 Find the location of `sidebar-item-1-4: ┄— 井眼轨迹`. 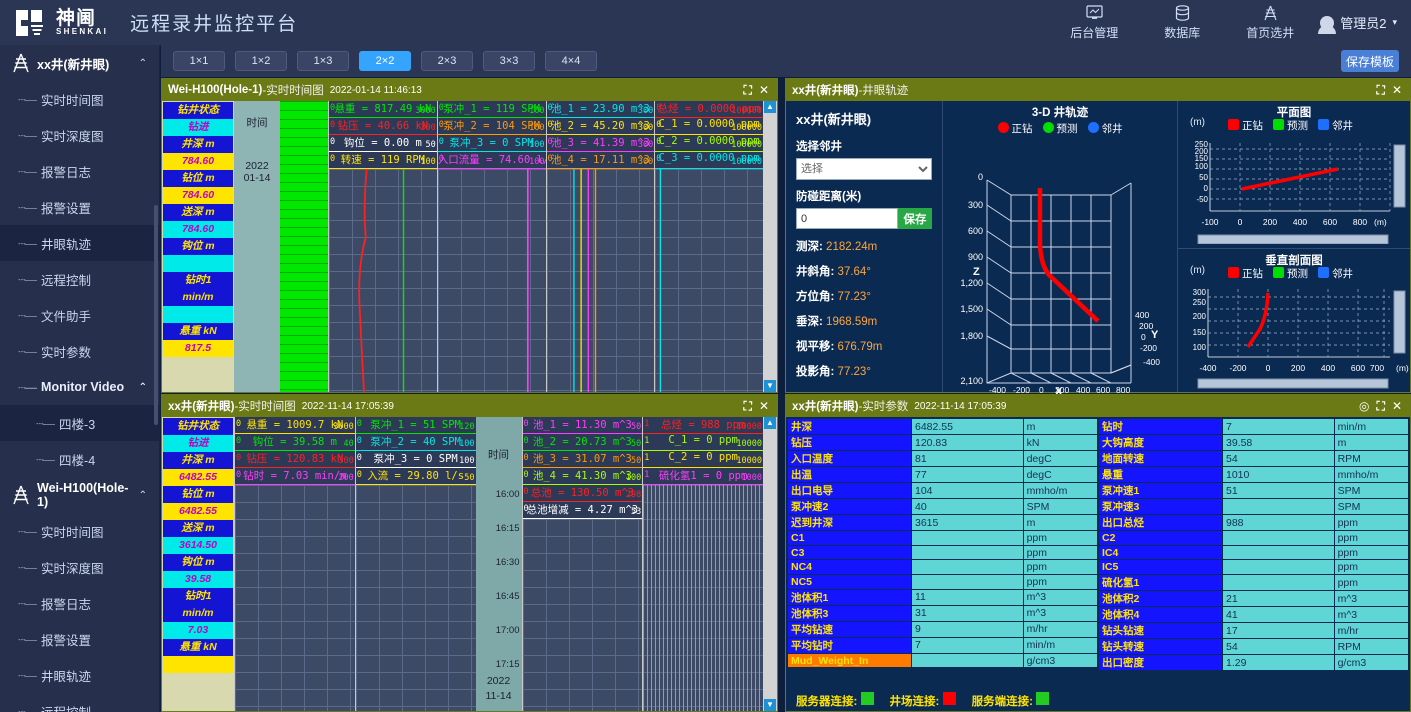

sidebar-item-1-4: ┄— 井眼轨迹 is located at coordinates (79, 675).